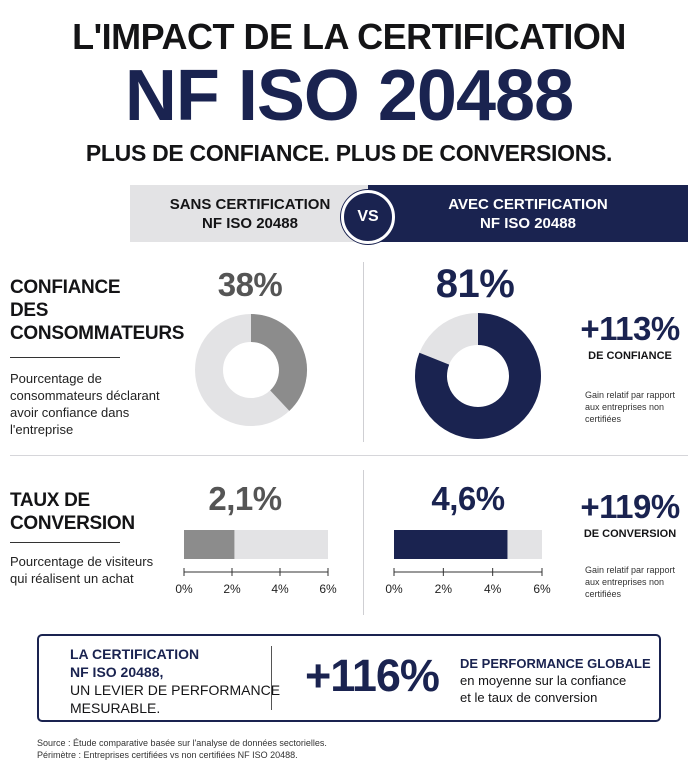 Image resolution: width=698 pixels, height=768 pixels. What do you see at coordinates (271, 678) in the screenshot?
I see `summary-divider` at bounding box center [271, 678].